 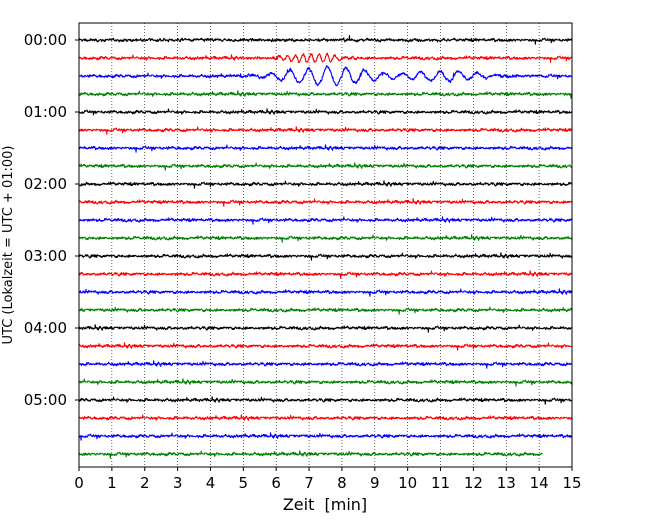 I want to click on x-tick-label: 1, so click(x=112, y=483).